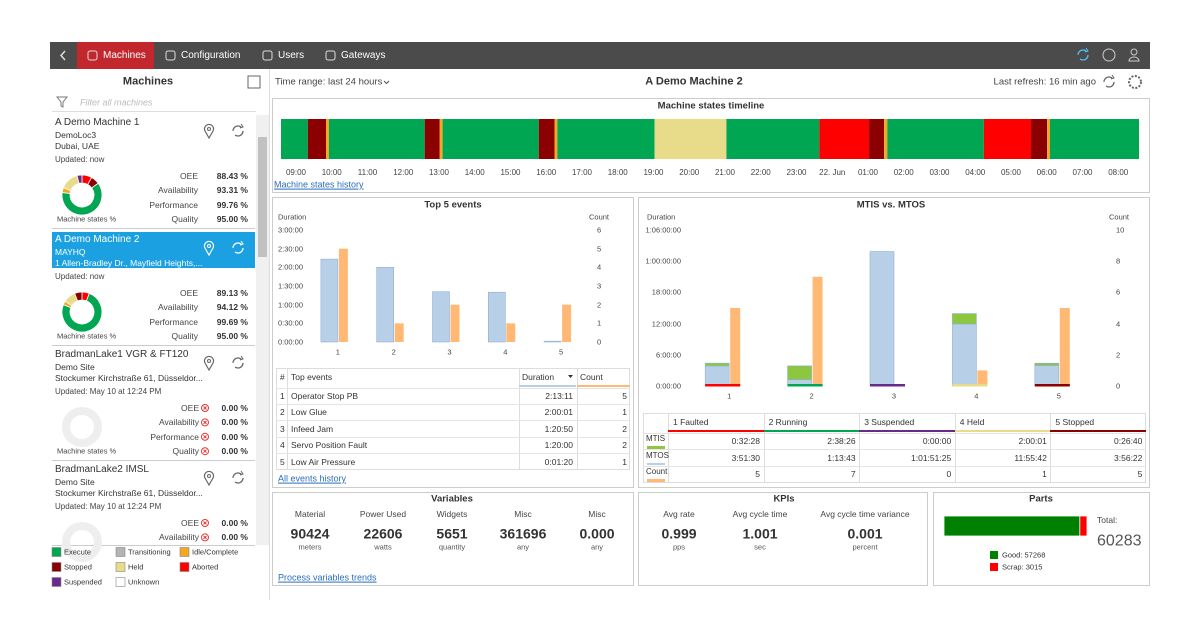 The height and width of the screenshot is (630, 1200). What do you see at coordinates (282, 412) in the screenshot?
I see `table-cell: 2` at bounding box center [282, 412].